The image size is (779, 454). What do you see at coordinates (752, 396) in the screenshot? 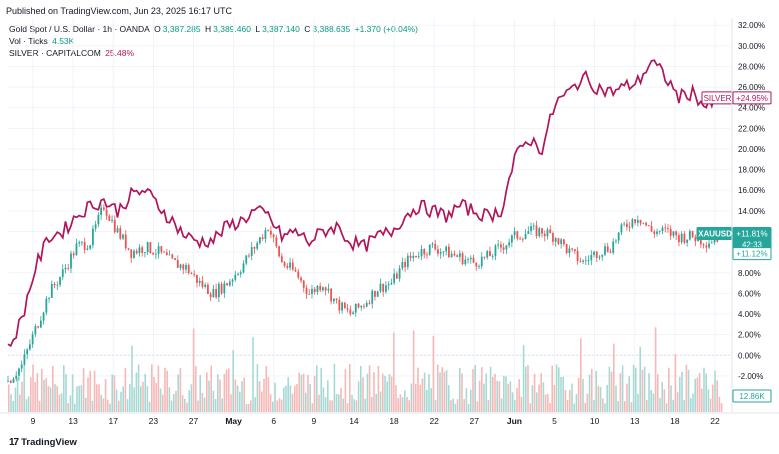
I see `volume-value-label-box` at bounding box center [752, 396].